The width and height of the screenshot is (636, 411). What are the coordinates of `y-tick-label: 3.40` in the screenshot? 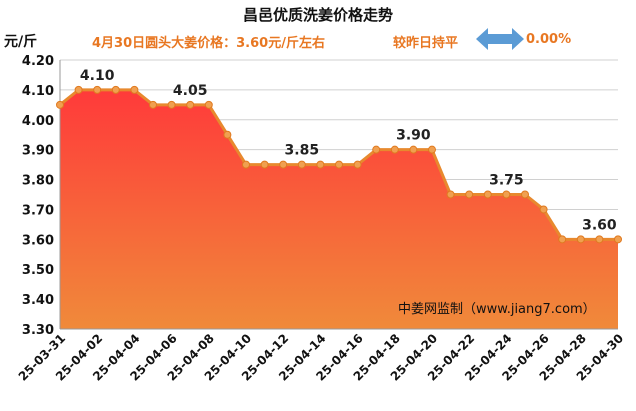 It's located at (38, 300).